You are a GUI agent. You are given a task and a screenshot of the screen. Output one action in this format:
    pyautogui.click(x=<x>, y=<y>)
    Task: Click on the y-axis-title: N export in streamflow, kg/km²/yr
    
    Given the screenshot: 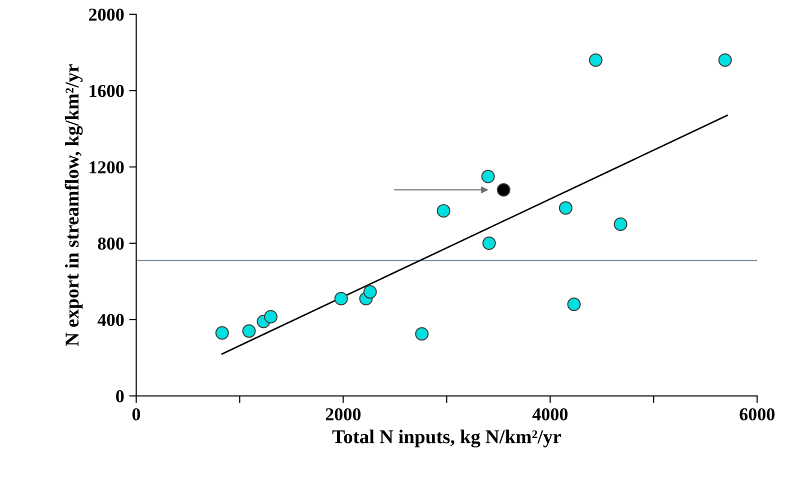 What is the action you would take?
    pyautogui.click(x=73, y=205)
    